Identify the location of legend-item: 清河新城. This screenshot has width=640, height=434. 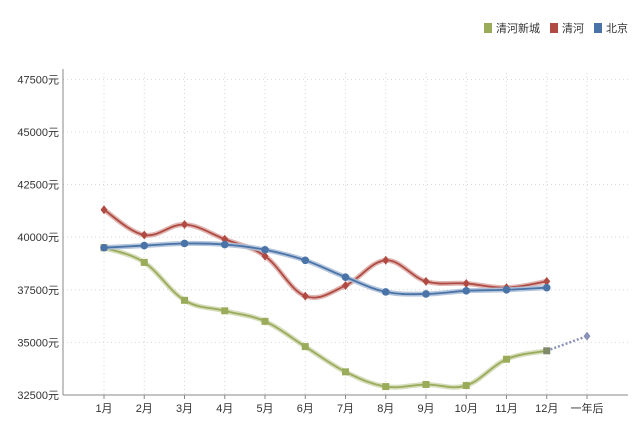
(512, 28).